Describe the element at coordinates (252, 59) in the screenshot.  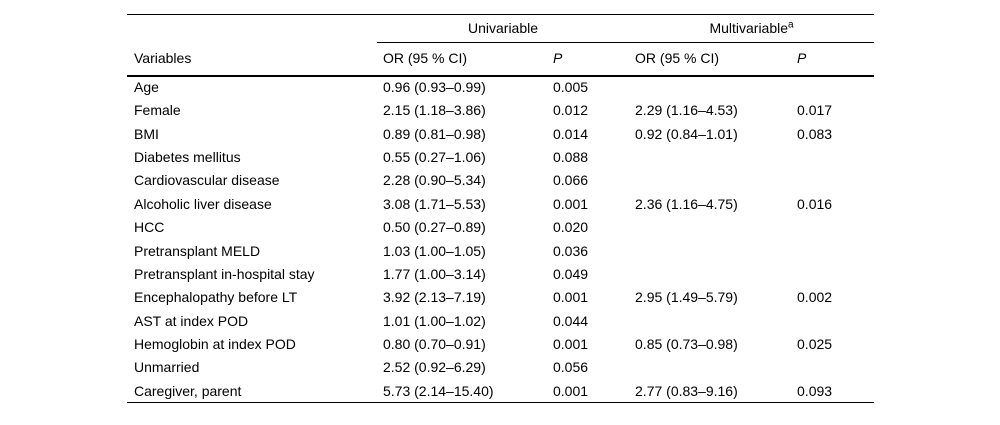
I see `variables-column-header: Variables` at that location.